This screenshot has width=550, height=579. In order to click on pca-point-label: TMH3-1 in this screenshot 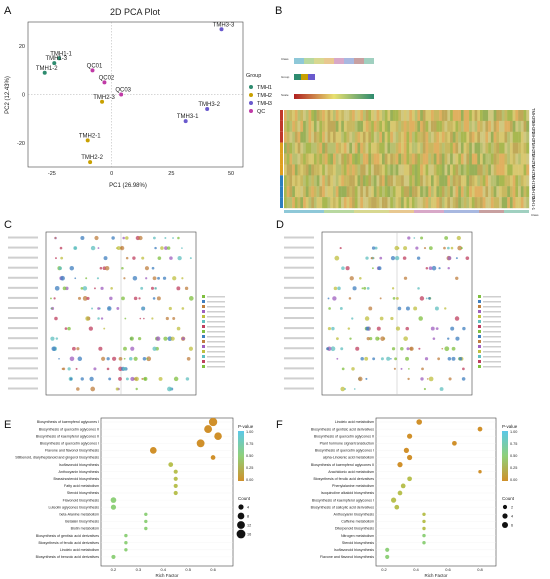, I will do `click(188, 117)`.